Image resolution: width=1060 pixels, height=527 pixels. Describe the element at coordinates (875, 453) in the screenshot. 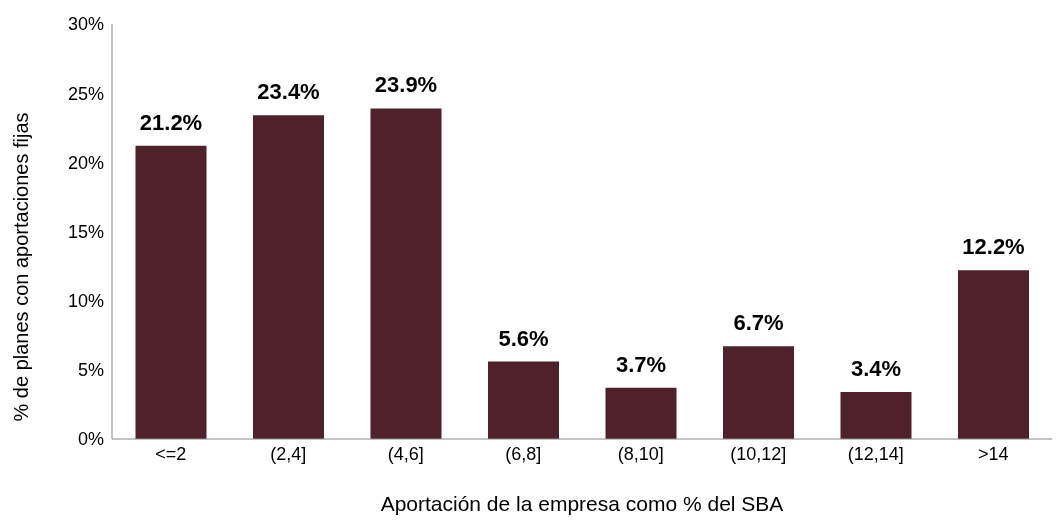

I see `x-tick-label: (12,14]` at that location.